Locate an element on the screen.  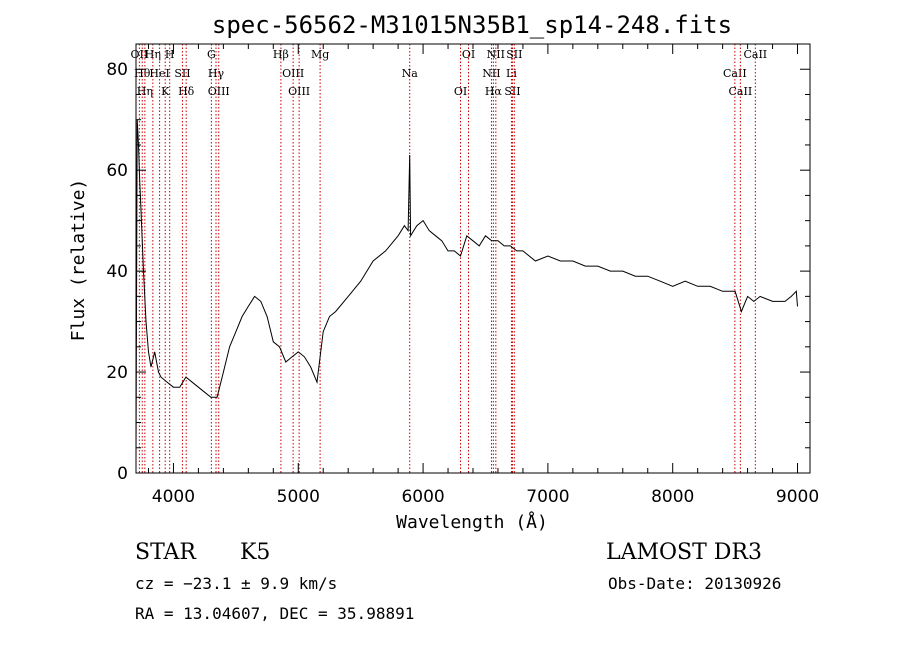
marker-label: OII is located at coordinates (140, 54).